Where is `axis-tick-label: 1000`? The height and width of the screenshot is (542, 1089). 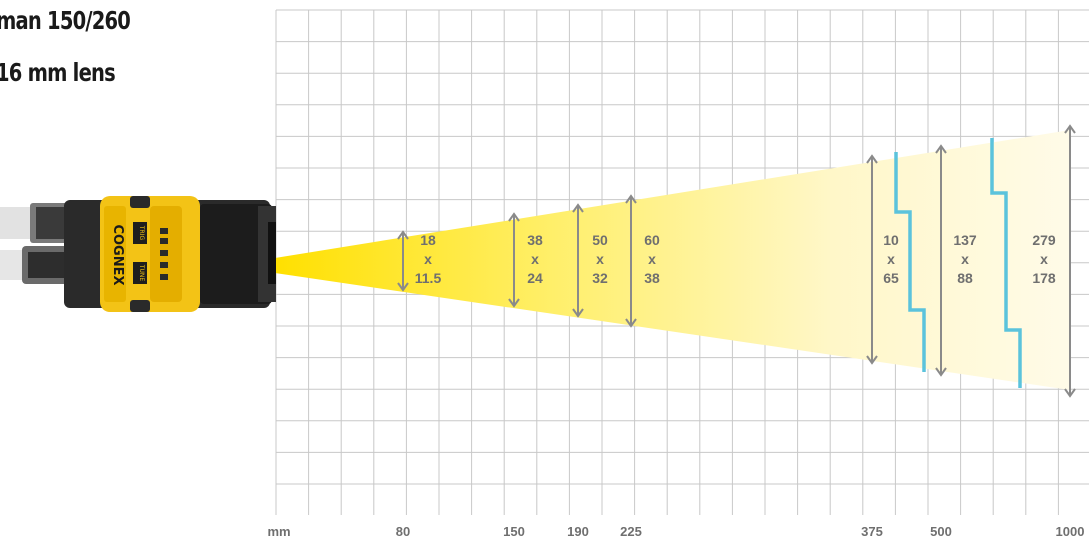
axis-tick-label: 1000 is located at coordinates (1070, 531).